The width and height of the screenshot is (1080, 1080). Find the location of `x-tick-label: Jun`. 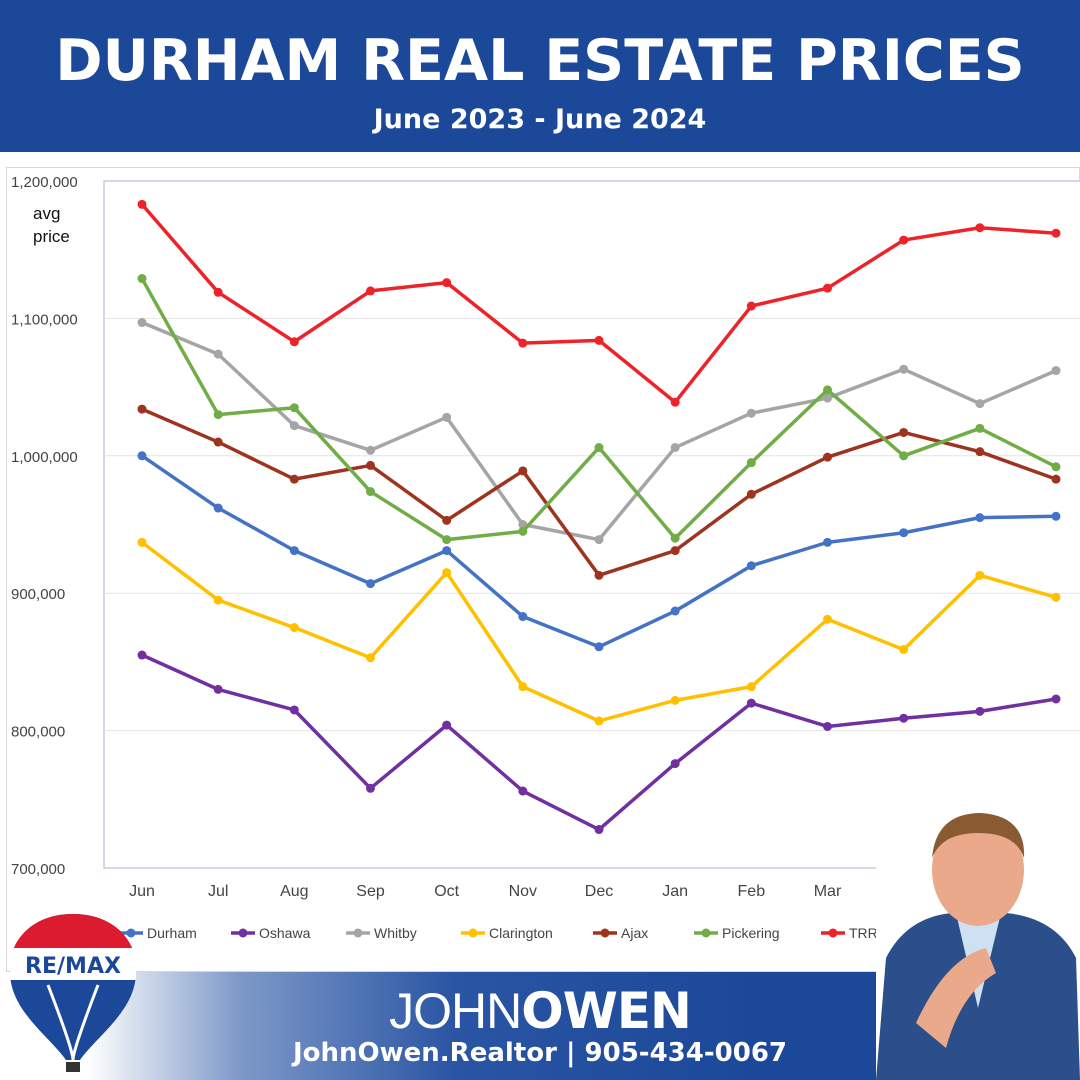

x-tick-label: Jun is located at coordinates (142, 891).